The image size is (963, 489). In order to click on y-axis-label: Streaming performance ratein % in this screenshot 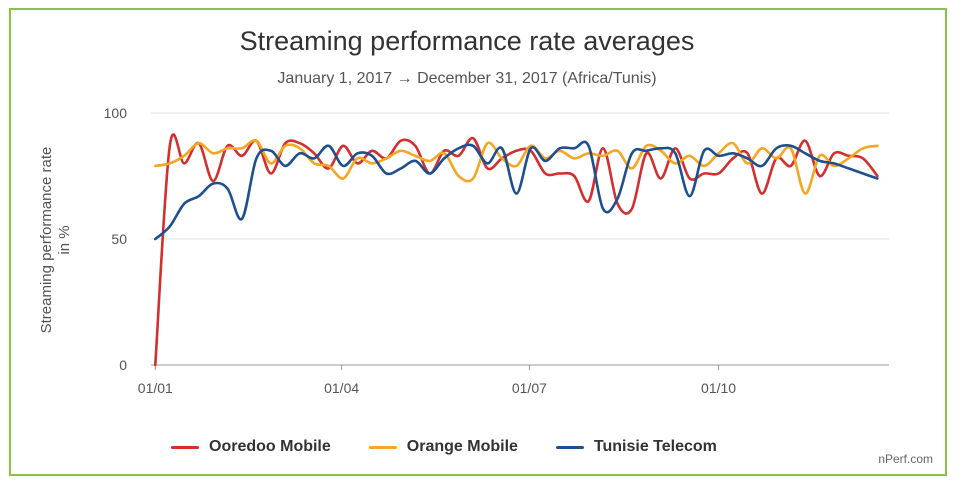, I will do `click(55, 240)`.